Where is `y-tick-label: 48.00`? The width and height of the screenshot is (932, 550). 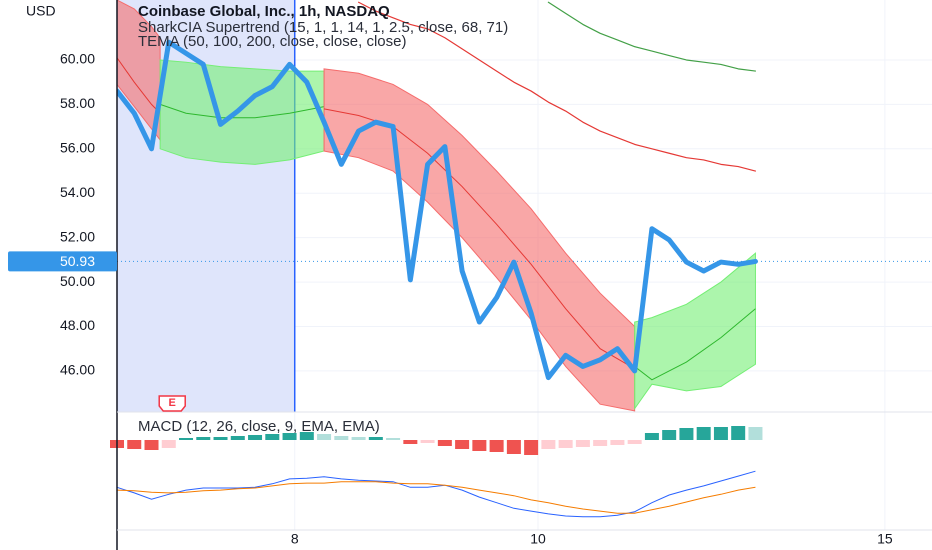 y-tick-label: 48.00 is located at coordinates (77, 325).